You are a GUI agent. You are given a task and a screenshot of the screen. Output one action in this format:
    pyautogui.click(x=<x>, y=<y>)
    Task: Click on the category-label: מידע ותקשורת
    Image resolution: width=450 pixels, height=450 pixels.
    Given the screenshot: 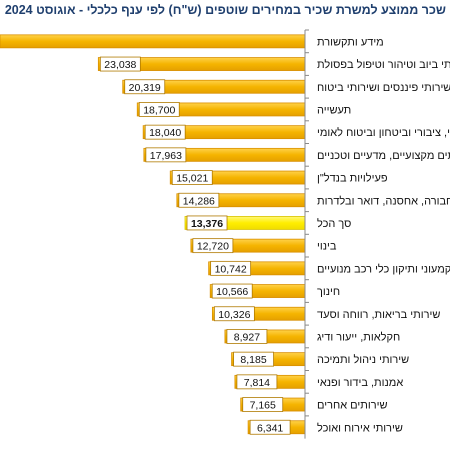 What is the action you would take?
    pyautogui.click(x=350, y=42)
    